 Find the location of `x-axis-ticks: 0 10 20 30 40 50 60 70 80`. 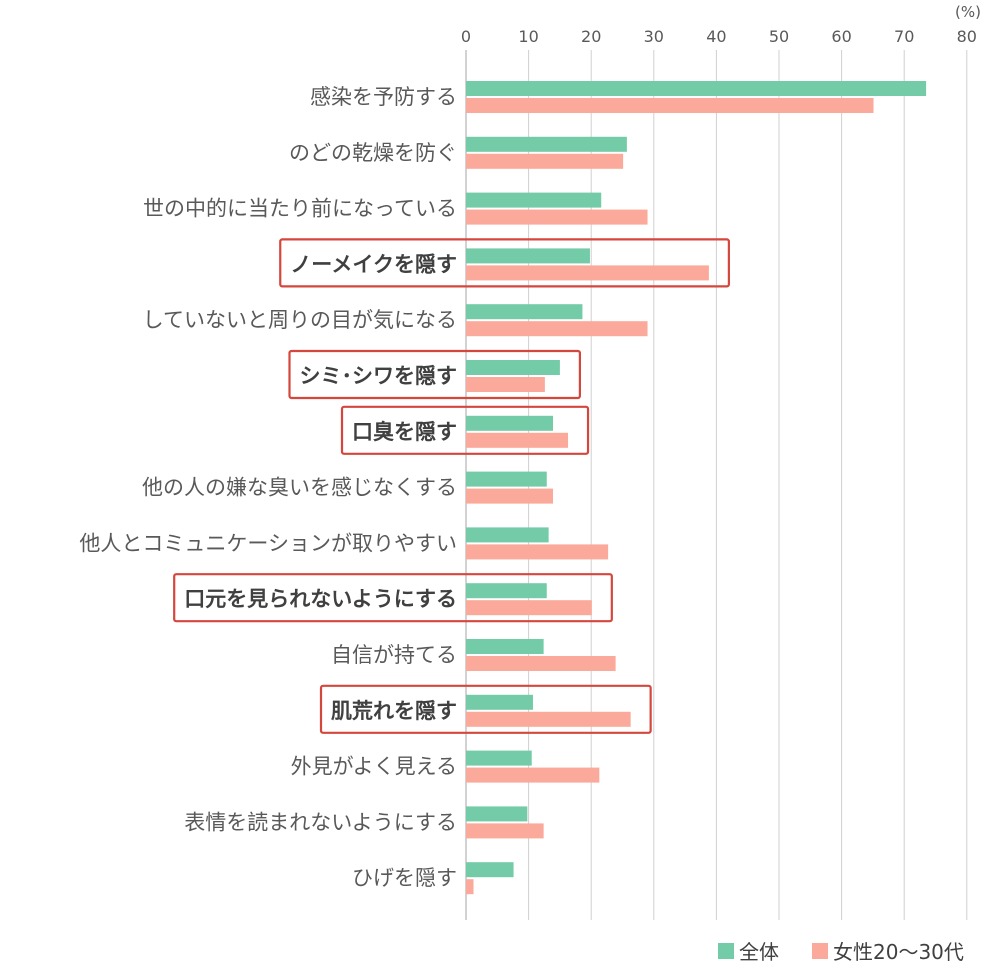

x-axis-ticks: 0 10 20 30 40 50 60 70 80 is located at coordinates (719, 36).